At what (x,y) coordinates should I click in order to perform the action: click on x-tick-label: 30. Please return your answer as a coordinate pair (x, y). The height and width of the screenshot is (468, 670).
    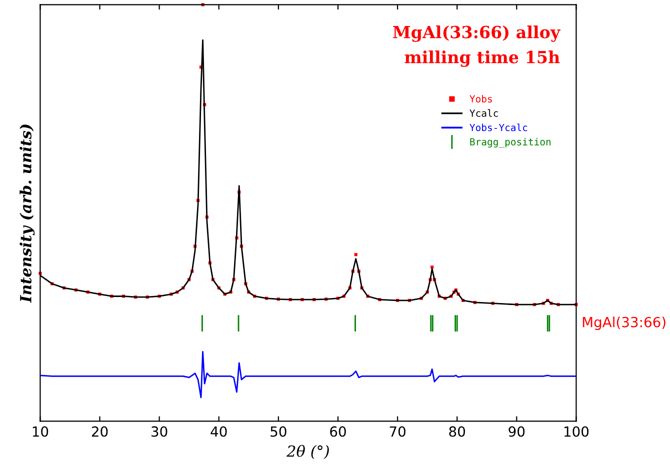
    Looking at the image, I should click on (160, 431).